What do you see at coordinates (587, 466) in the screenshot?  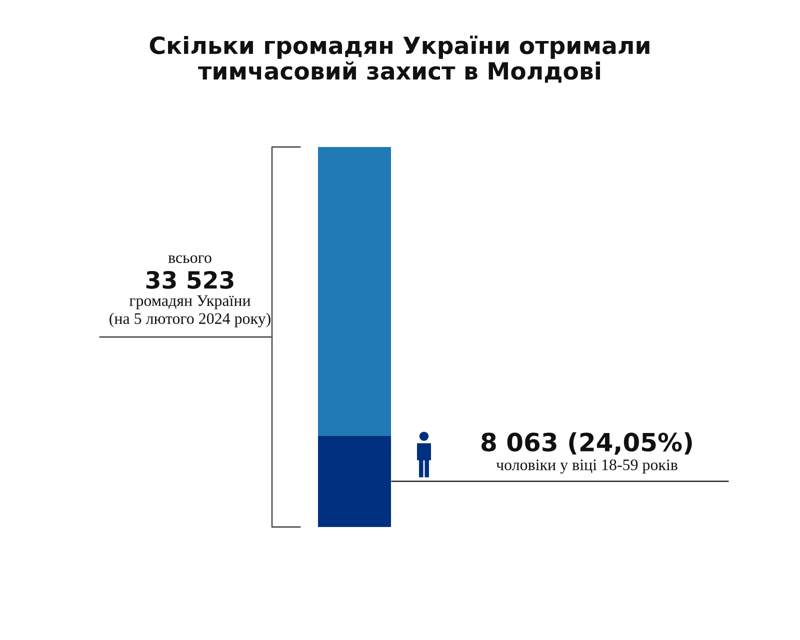 I see `text: чоловіки у віці 18-59 років` at bounding box center [587, 466].